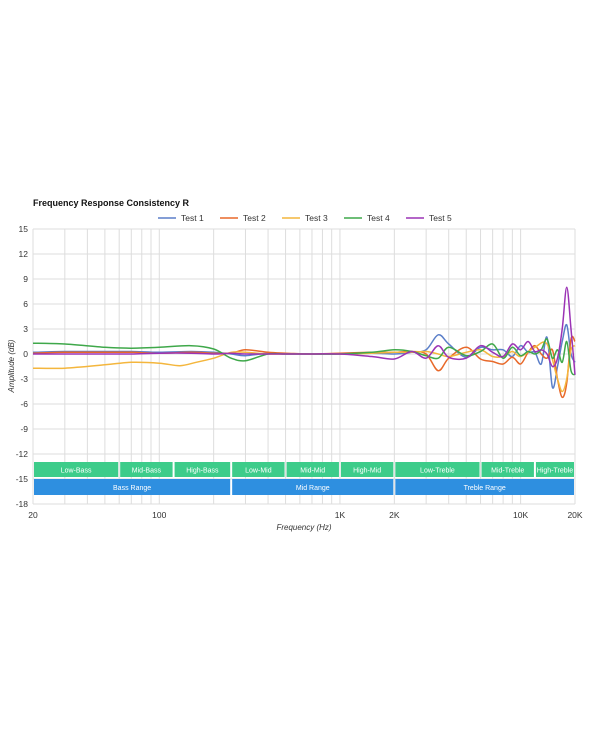 The width and height of the screenshot is (592, 733). I want to click on y-tick-label: 12, so click(24, 254).